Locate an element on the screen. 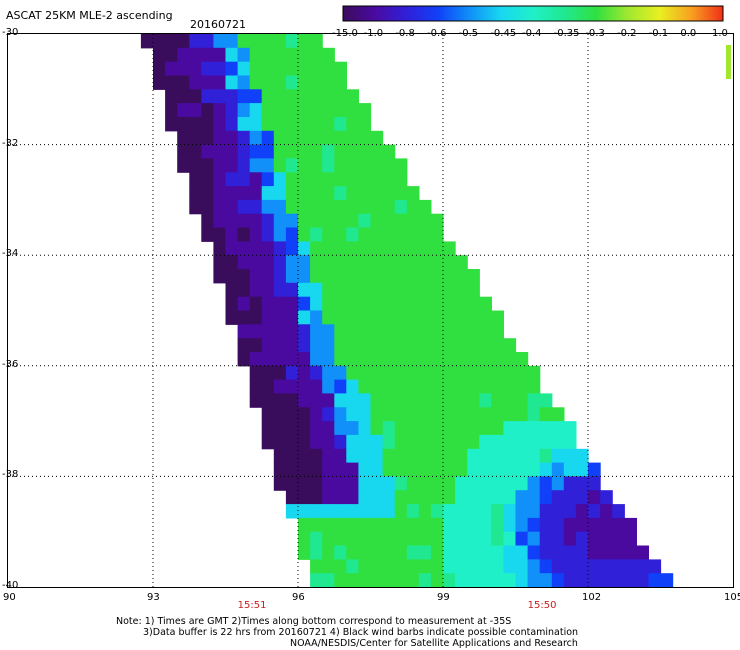 The height and width of the screenshot is (650, 740). lon-tick-label: 102 is located at coordinates (592, 597).